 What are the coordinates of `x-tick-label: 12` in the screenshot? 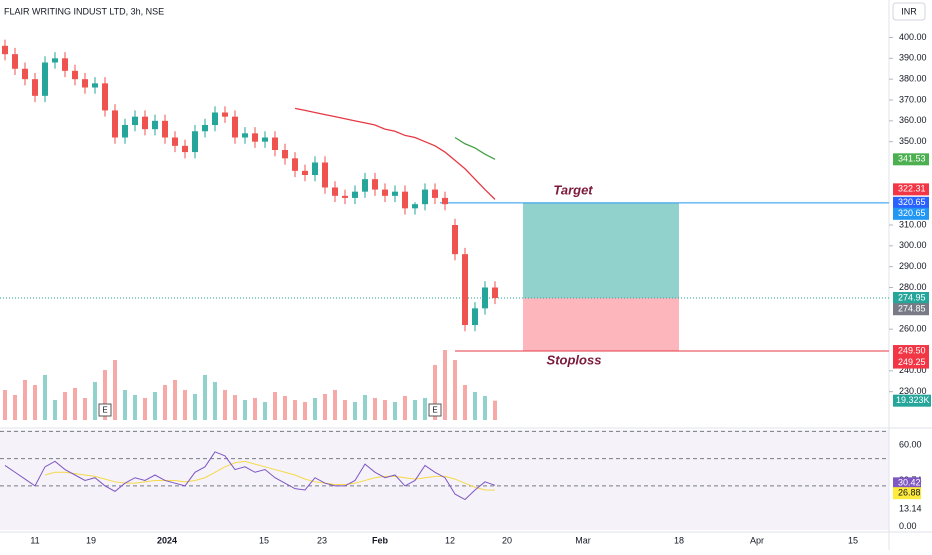 It's located at (450, 540).